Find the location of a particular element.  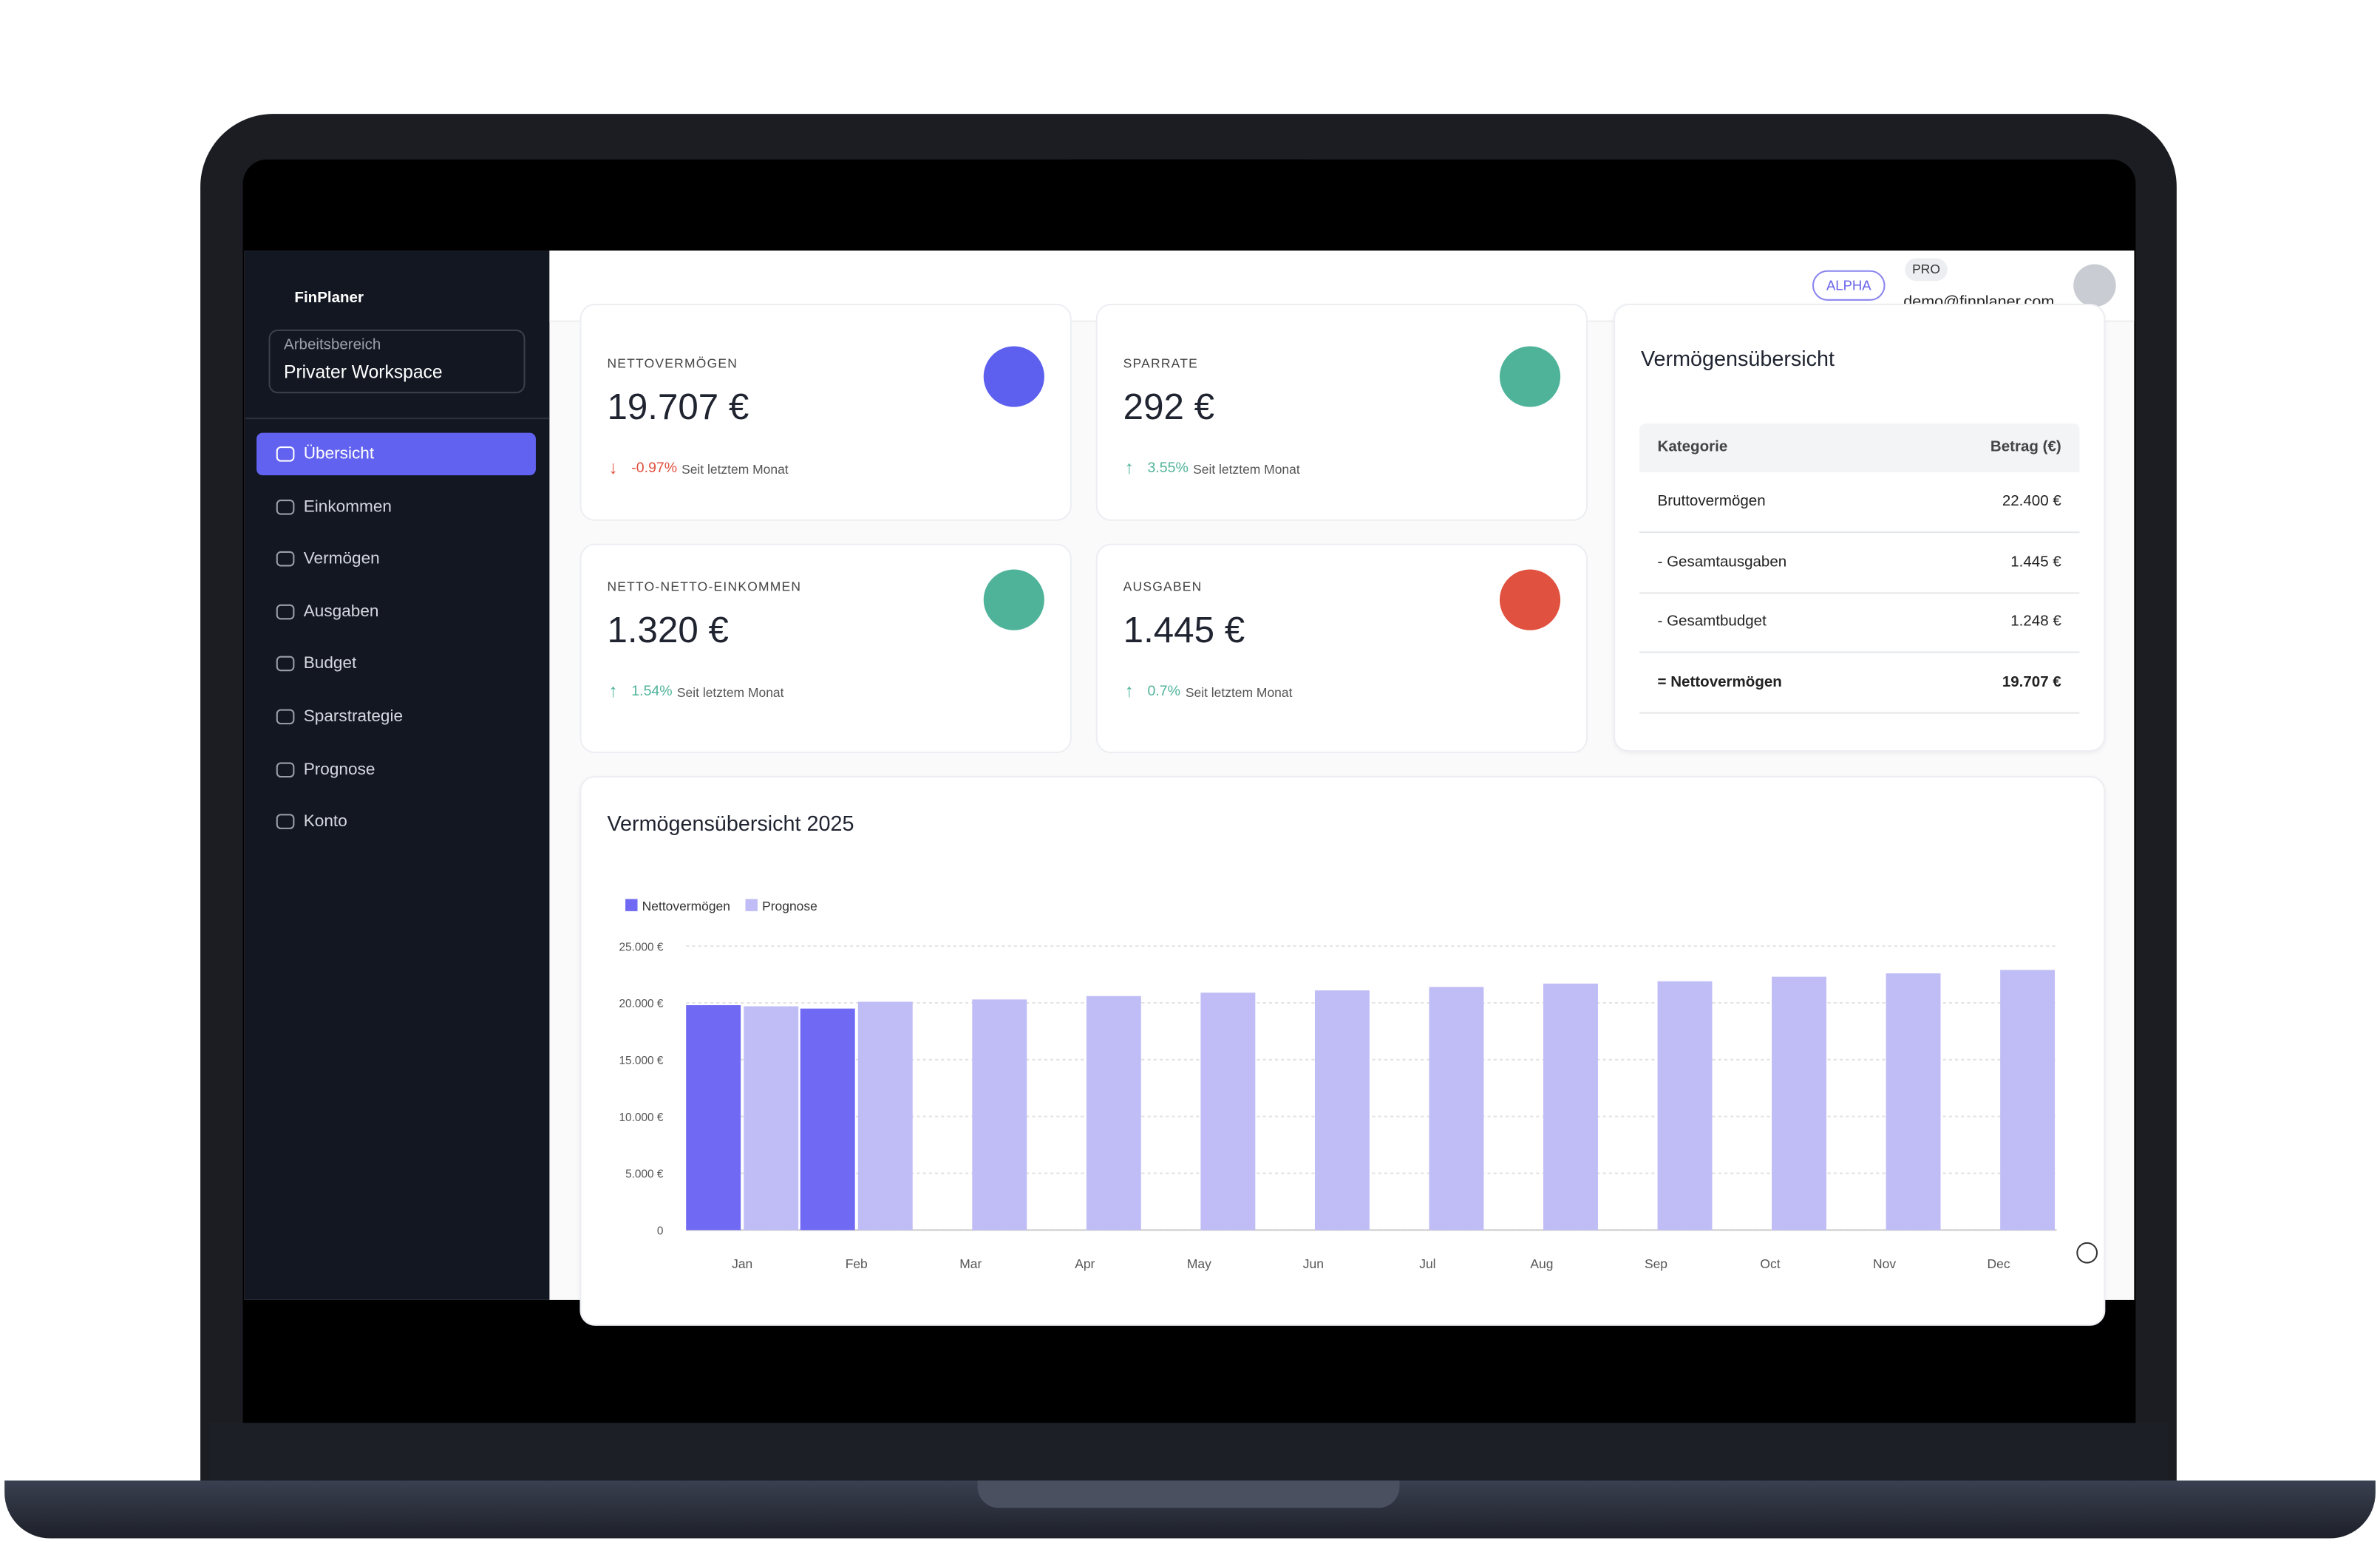

kpi-label: AUSGABEN is located at coordinates (1163, 586).